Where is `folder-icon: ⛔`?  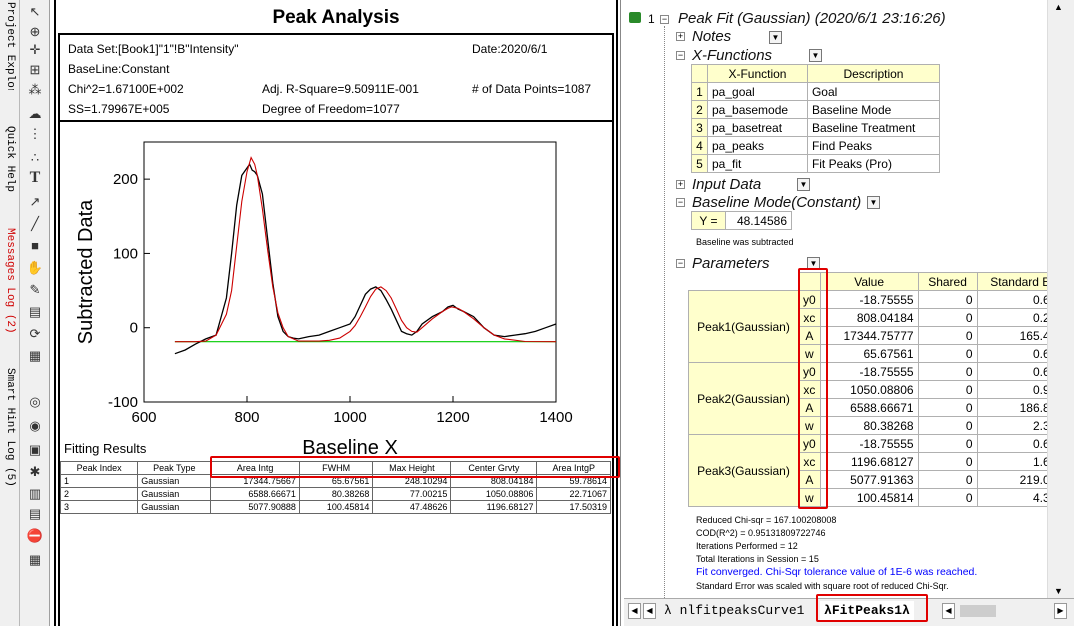 folder-icon: ⛔ is located at coordinates (35, 535).